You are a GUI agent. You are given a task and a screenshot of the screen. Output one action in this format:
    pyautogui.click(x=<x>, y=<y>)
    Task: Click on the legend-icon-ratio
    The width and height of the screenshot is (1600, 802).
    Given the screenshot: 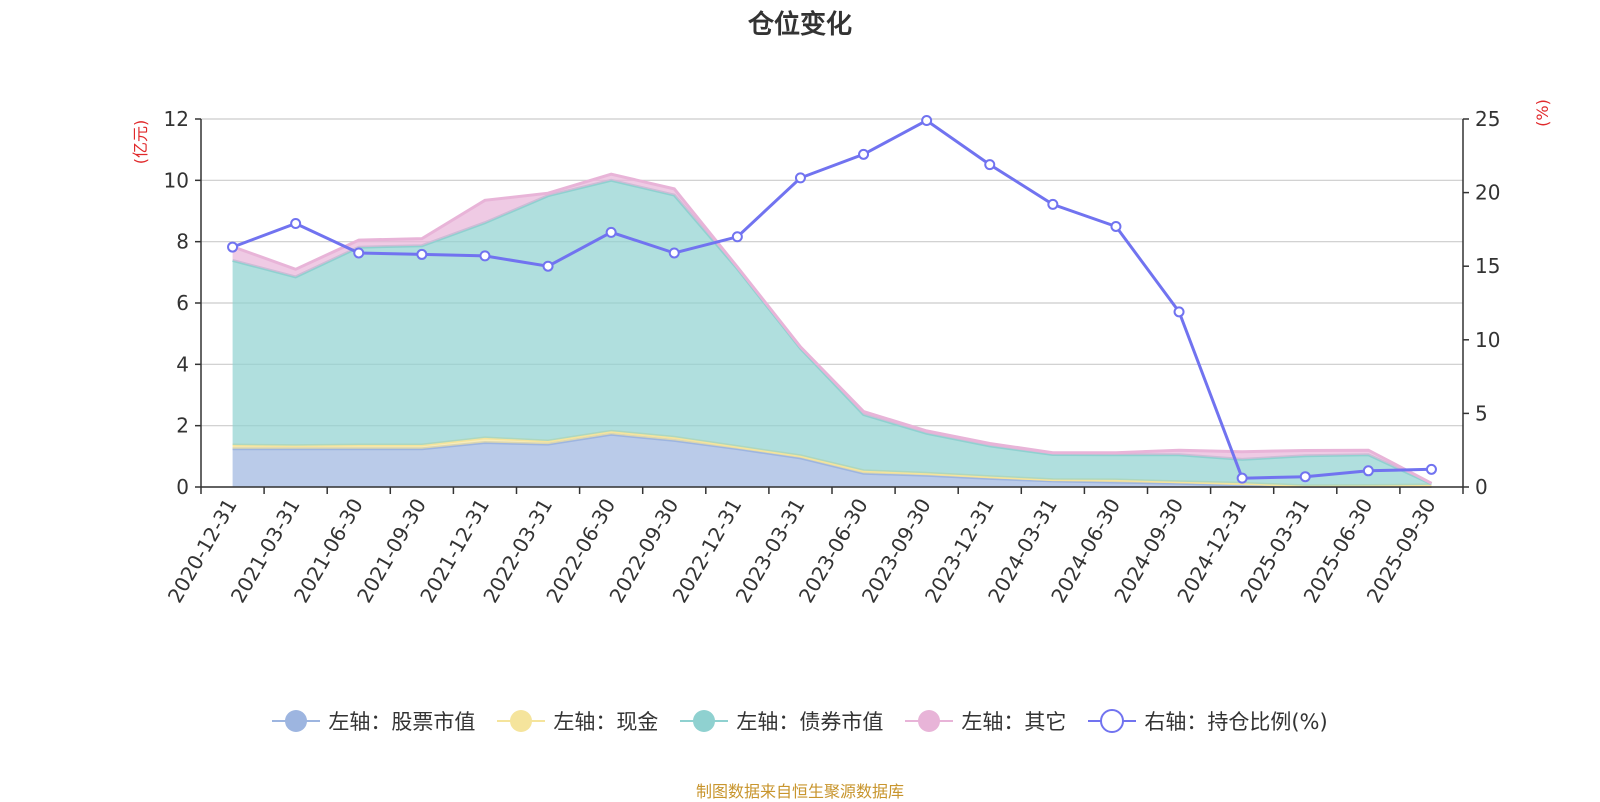 What is the action you would take?
    pyautogui.click(x=1112, y=721)
    